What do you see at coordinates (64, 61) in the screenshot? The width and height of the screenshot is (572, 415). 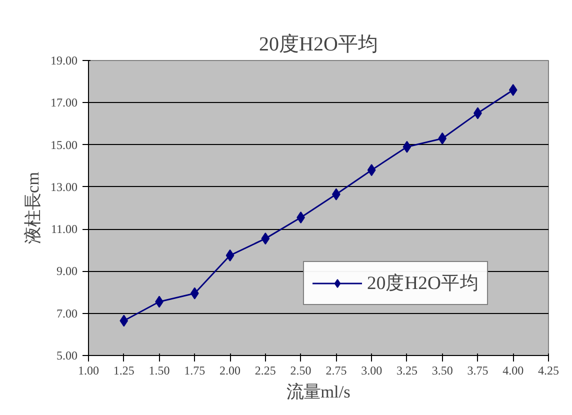 I see `y-tick-label: 19.00` at bounding box center [64, 61].